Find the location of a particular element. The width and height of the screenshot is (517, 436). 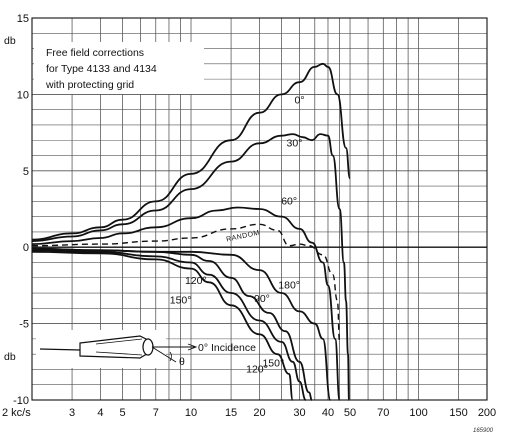

y-tick-label: 10 is located at coordinates (23, 95).